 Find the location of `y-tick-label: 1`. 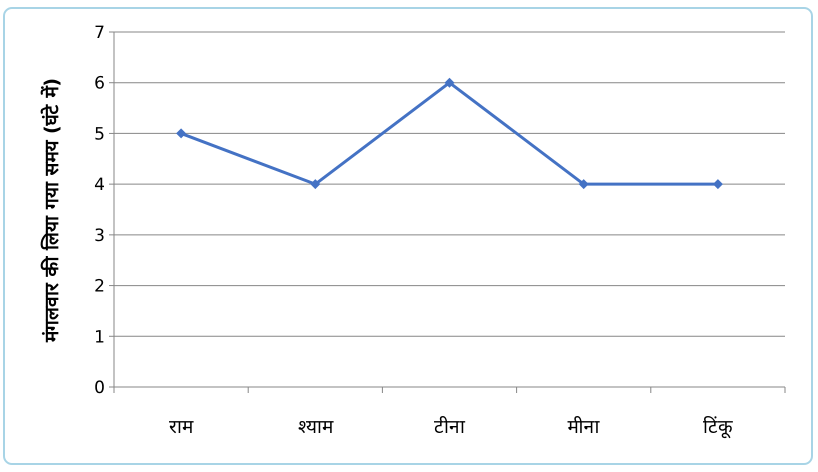

y-tick-label: 1 is located at coordinates (99, 337).